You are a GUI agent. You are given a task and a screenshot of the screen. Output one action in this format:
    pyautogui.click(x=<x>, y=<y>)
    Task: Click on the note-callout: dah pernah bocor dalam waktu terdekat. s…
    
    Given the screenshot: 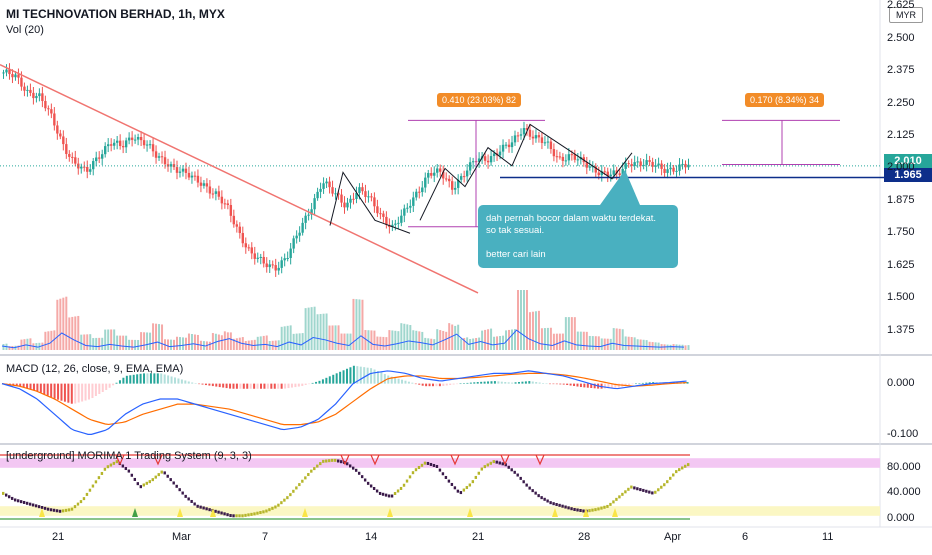 What is the action you would take?
    pyautogui.click(x=578, y=236)
    